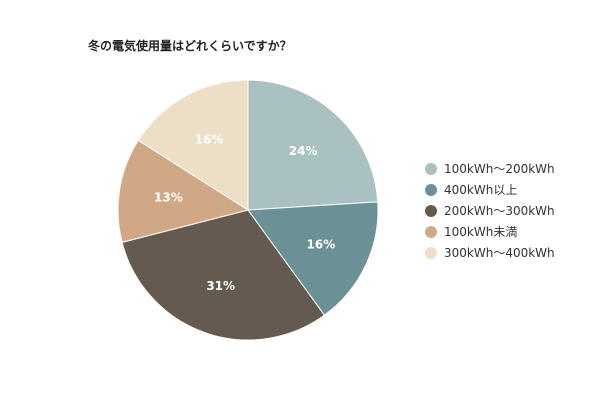 This screenshot has height=400, width=600. I want to click on legend-label-1: 100kWh～200kWh, so click(499, 169).